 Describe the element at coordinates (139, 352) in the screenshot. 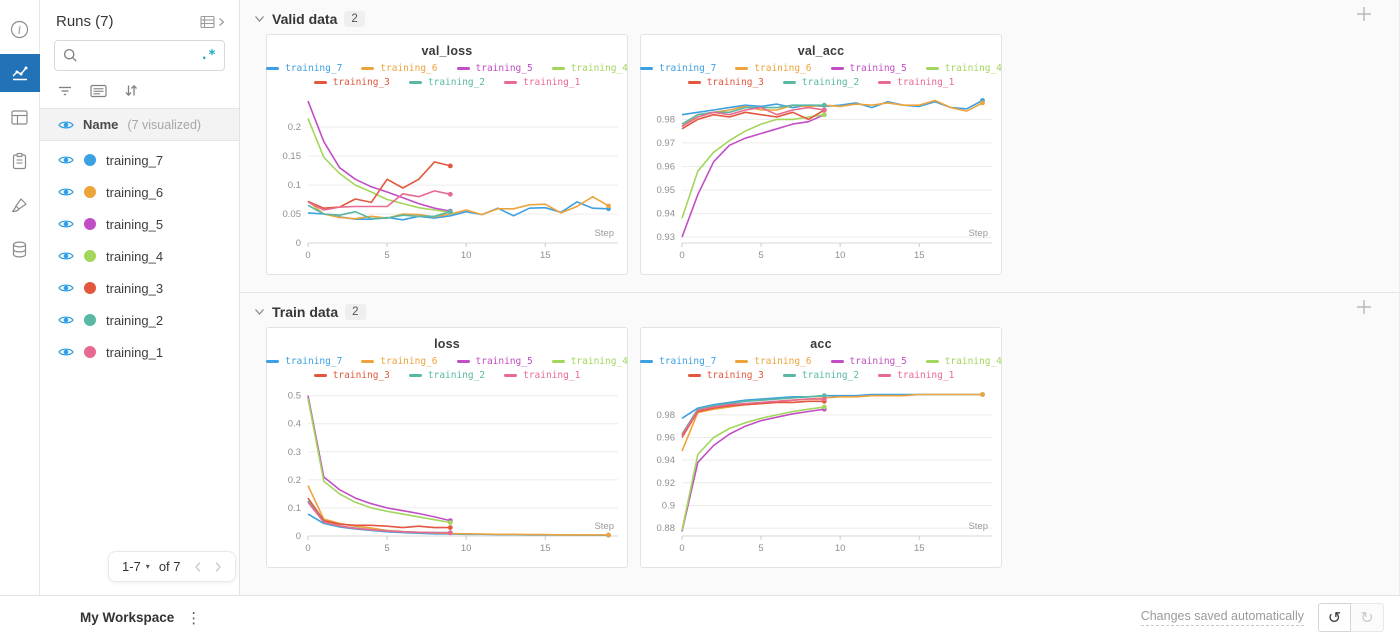

I see `run-list-item: training_1` at that location.